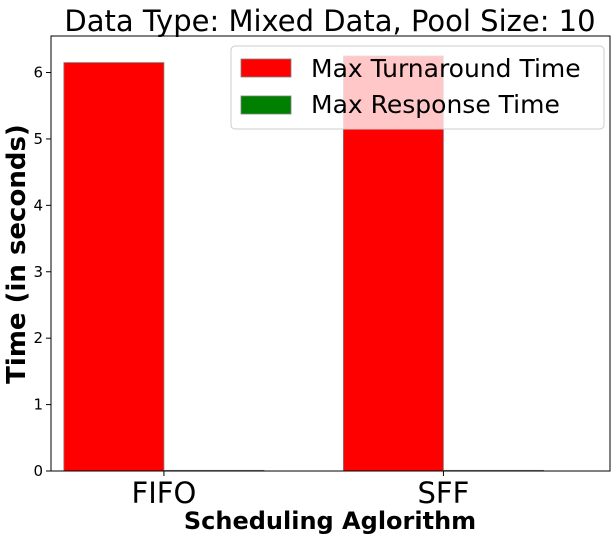 This screenshot has width=616, height=542. I want to click on legend-box, so click(417, 87).